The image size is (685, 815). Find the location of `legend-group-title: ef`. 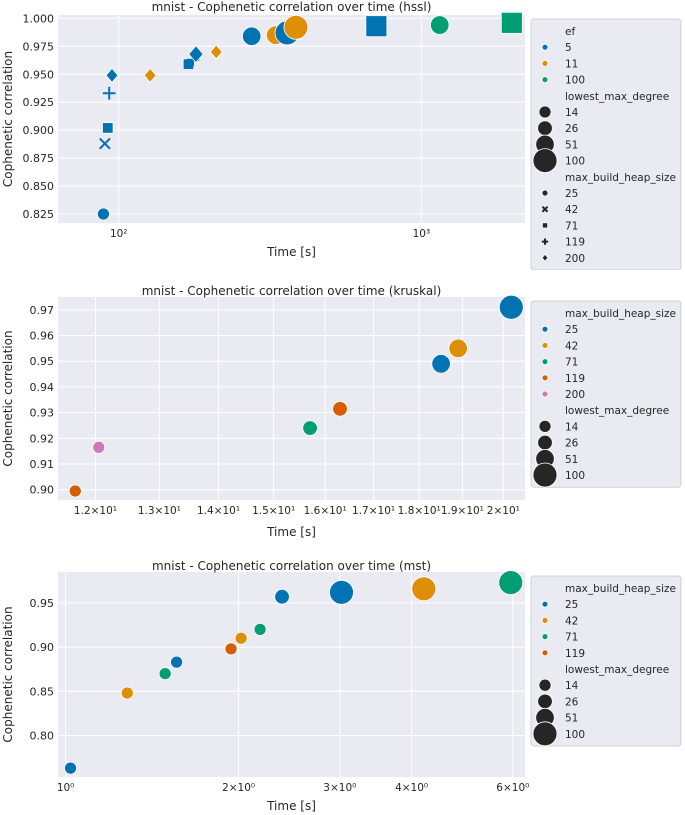

legend-group-title: ef is located at coordinates (570, 32).